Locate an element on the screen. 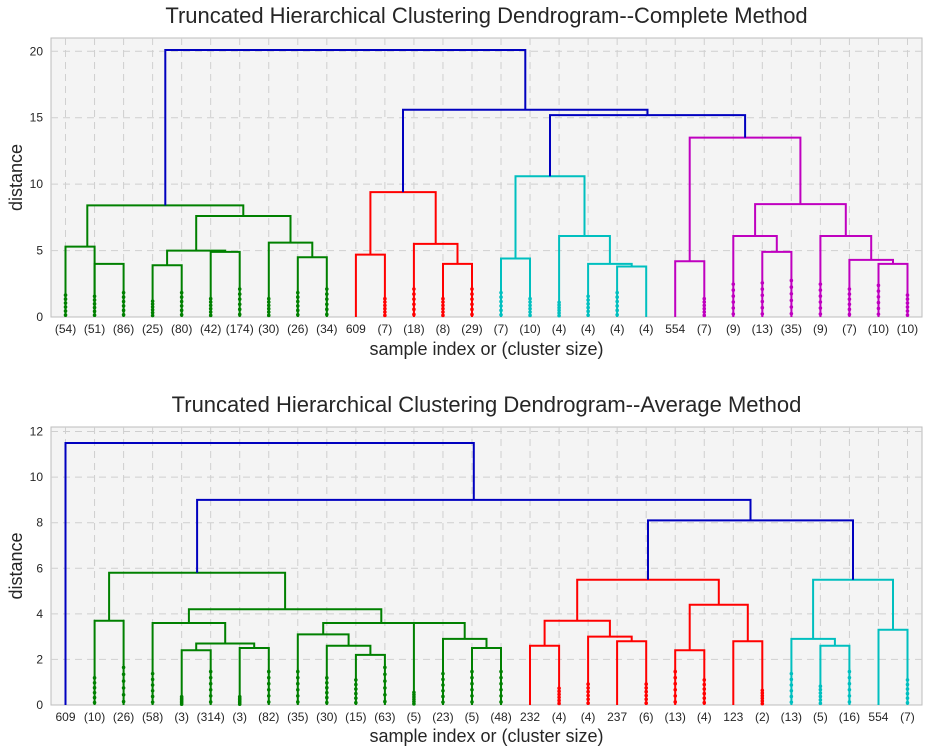 Image resolution: width=930 pixels, height=752 pixels. leaf-label: (29) is located at coordinates (471, 329).